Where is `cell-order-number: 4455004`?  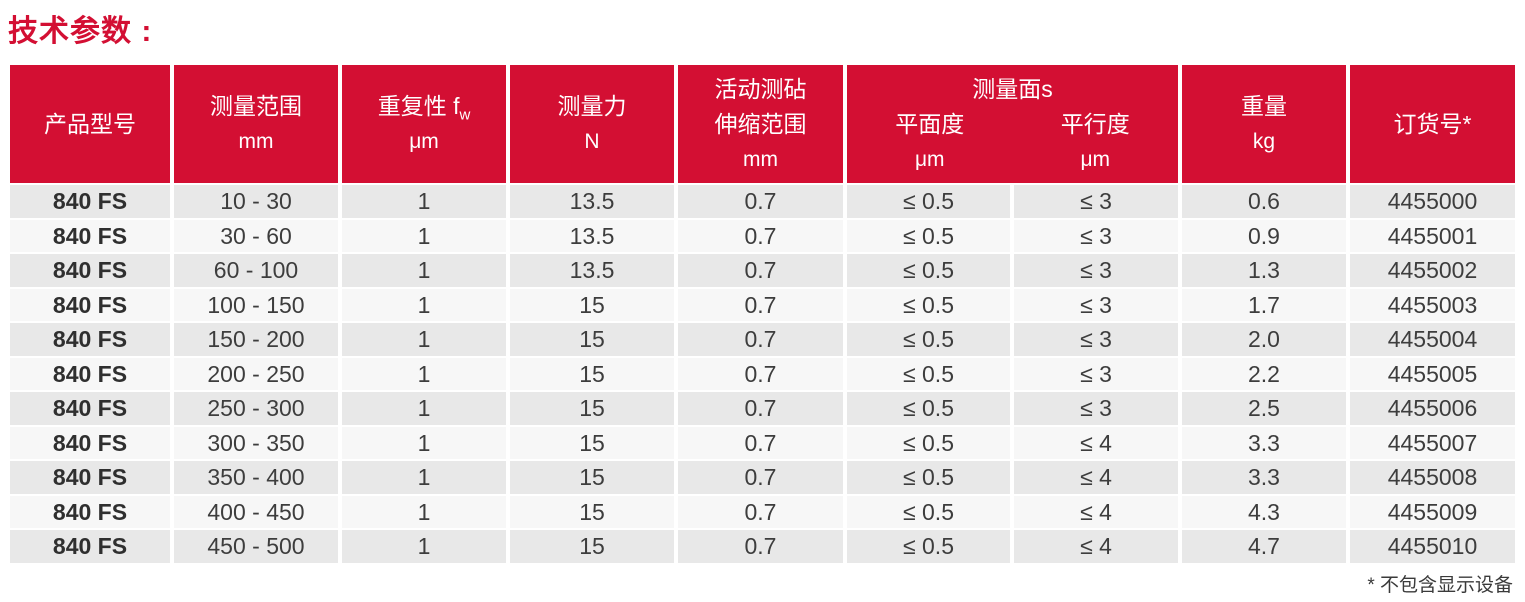 cell-order-number: 4455004 is located at coordinates (1432, 339).